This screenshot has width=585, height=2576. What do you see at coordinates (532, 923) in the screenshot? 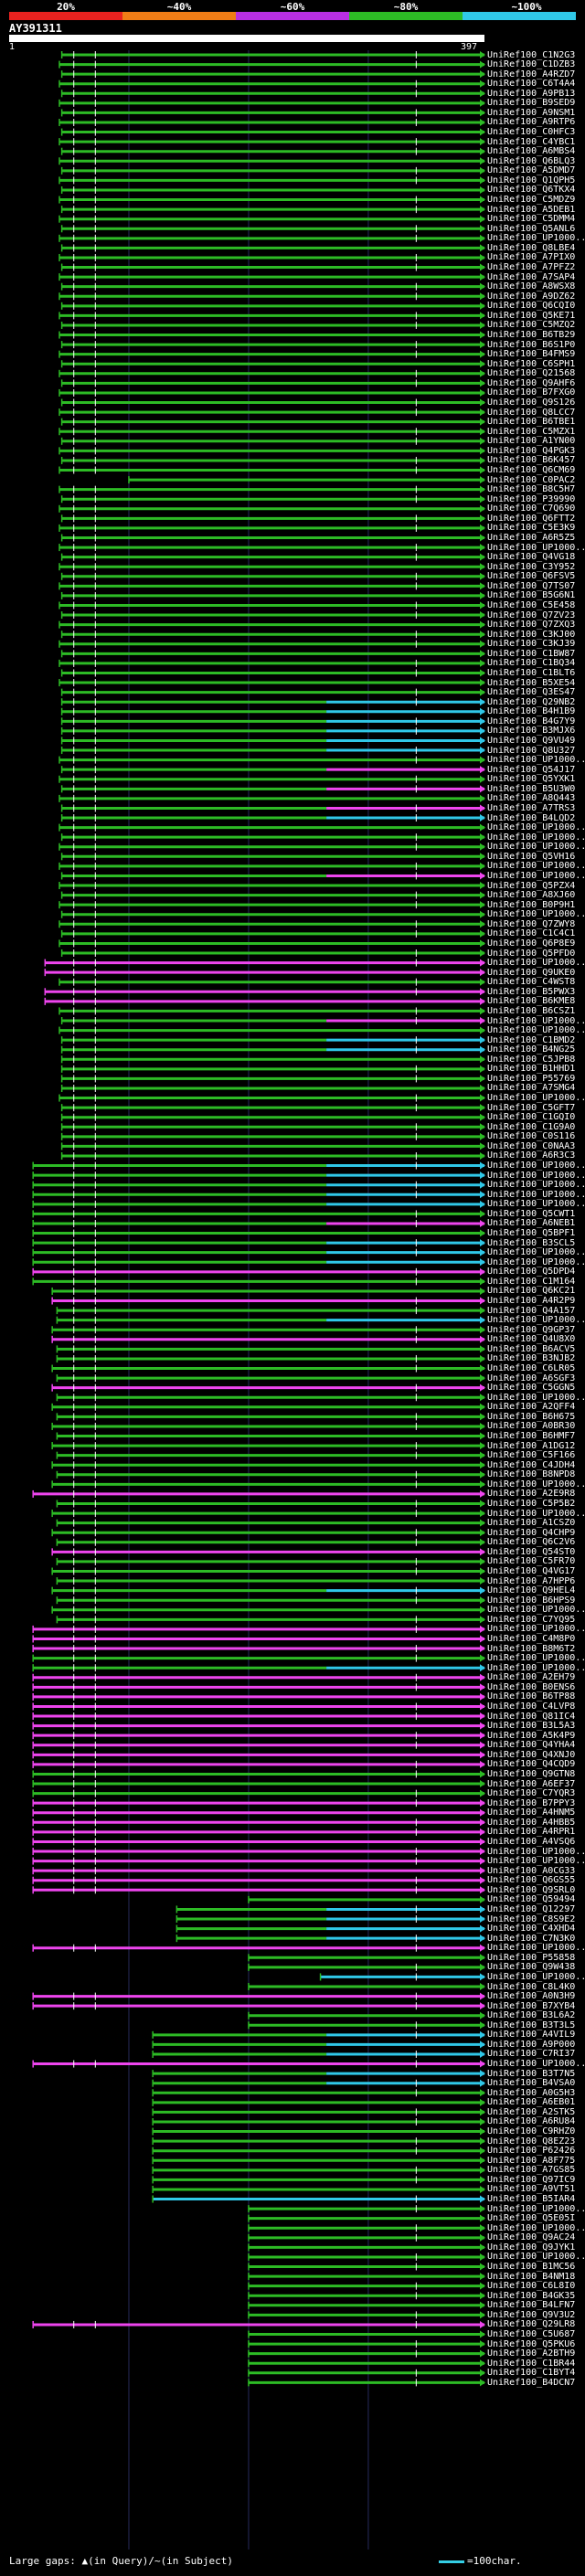
I see `hit-label: UniRef100_Q7ZWY8` at bounding box center [532, 923].